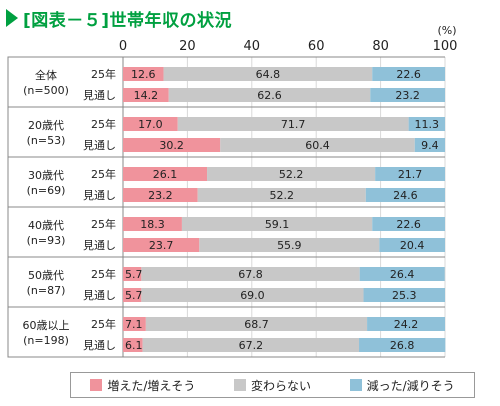 The image size is (500, 406). Describe the element at coordinates (256, 324) in the screenshot. I see `data-label: 68.7` at that location.